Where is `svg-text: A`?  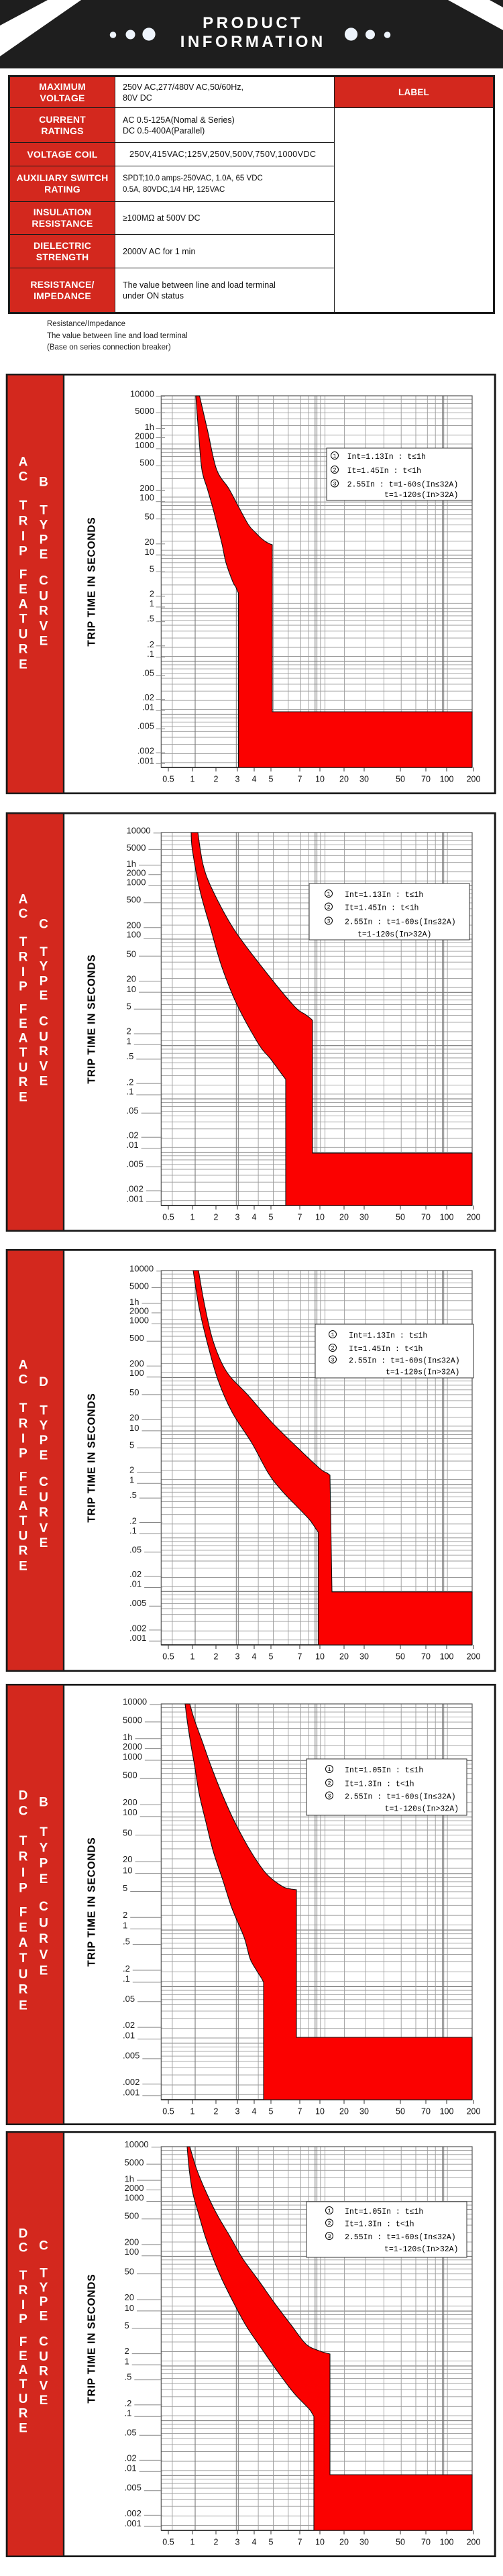
svg-text: A is located at coordinates (23, 462).